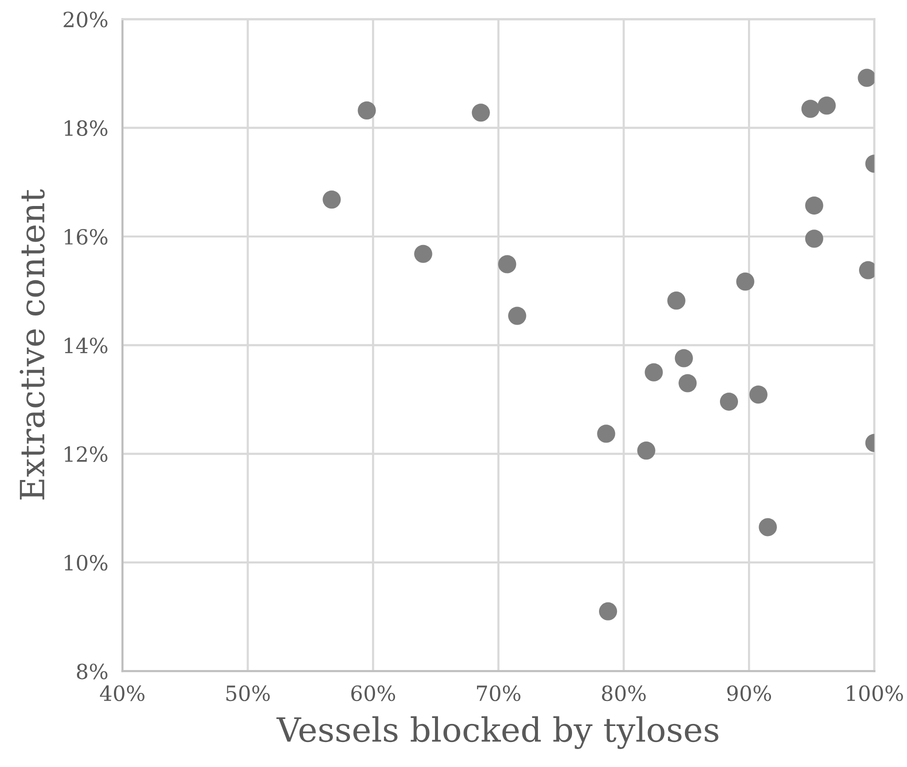  I want to click on x-tick-label: 50%, so click(248, 693).